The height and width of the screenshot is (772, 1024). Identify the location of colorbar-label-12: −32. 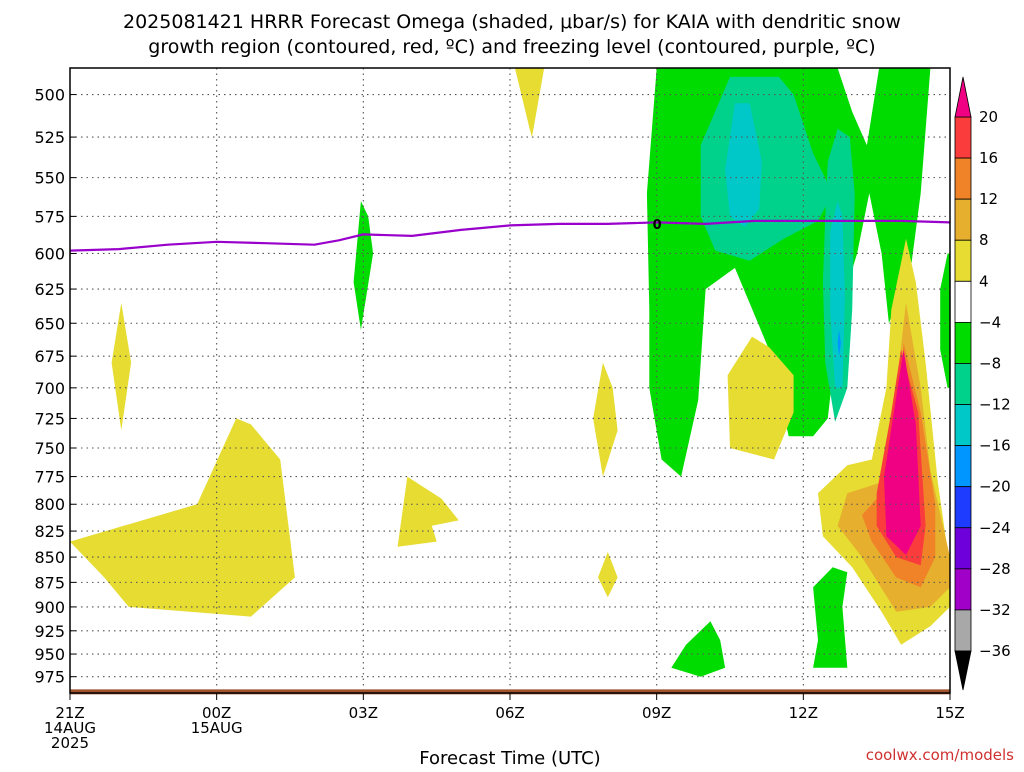
(995, 610).